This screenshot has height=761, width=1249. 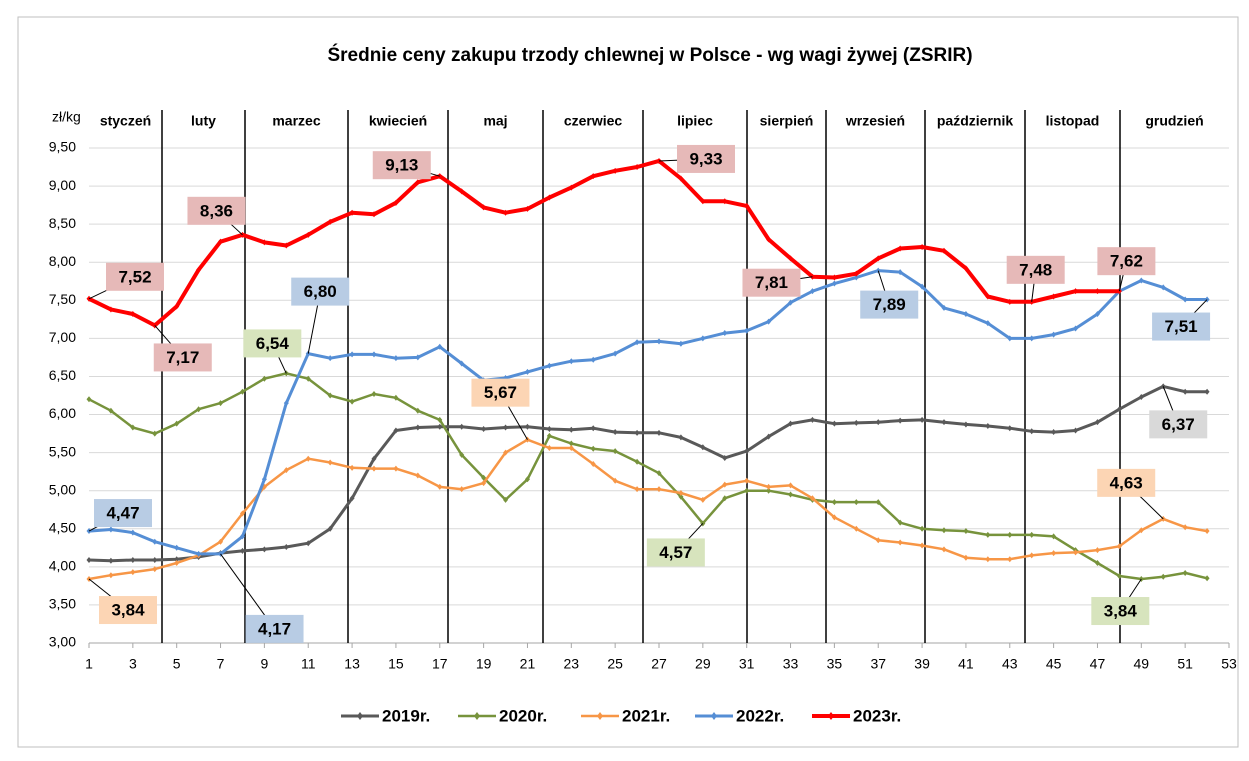 What do you see at coordinates (975, 121) in the screenshot?
I see `month-label: październik` at bounding box center [975, 121].